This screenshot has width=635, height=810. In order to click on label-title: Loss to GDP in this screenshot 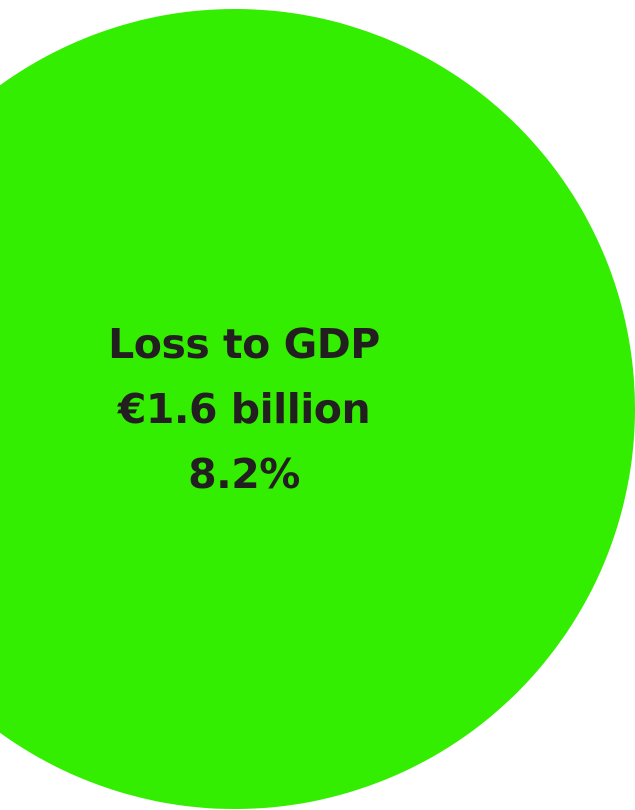, I will do `click(244, 344)`.